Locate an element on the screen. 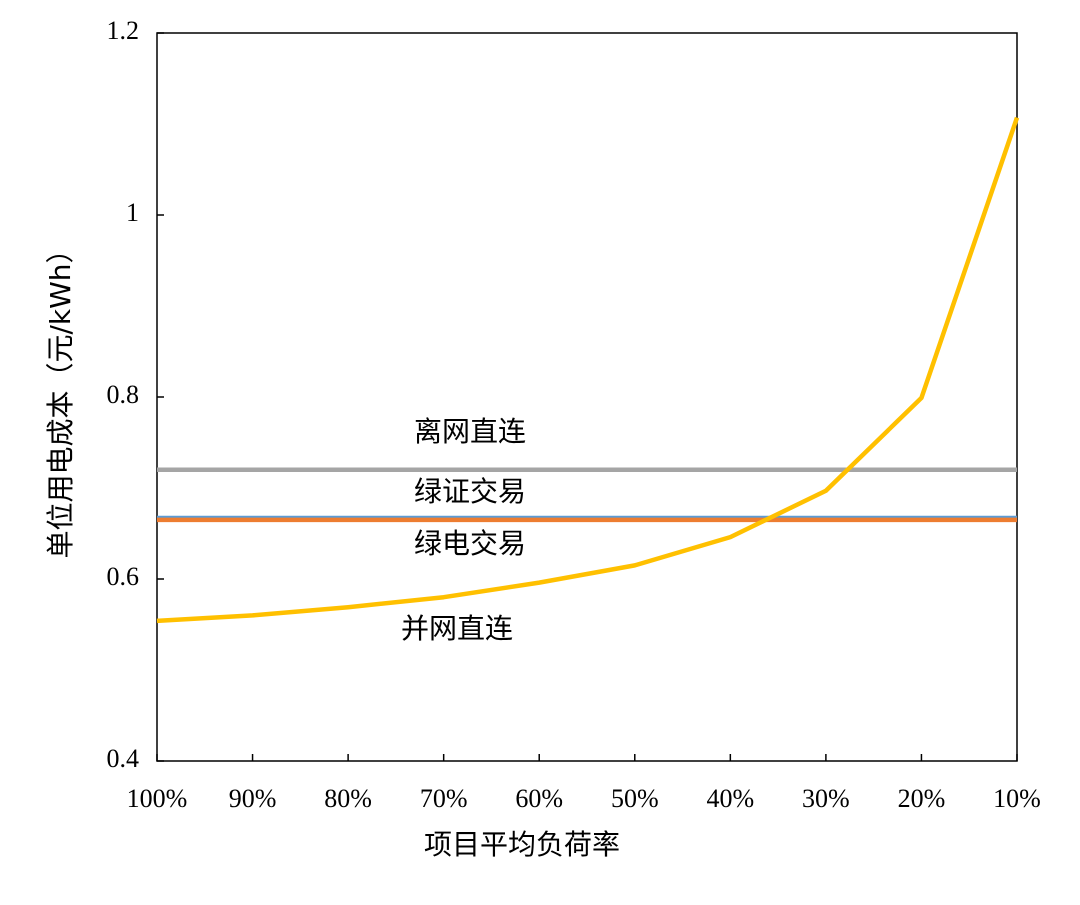  x-tick-label: 20% is located at coordinates (922, 798).